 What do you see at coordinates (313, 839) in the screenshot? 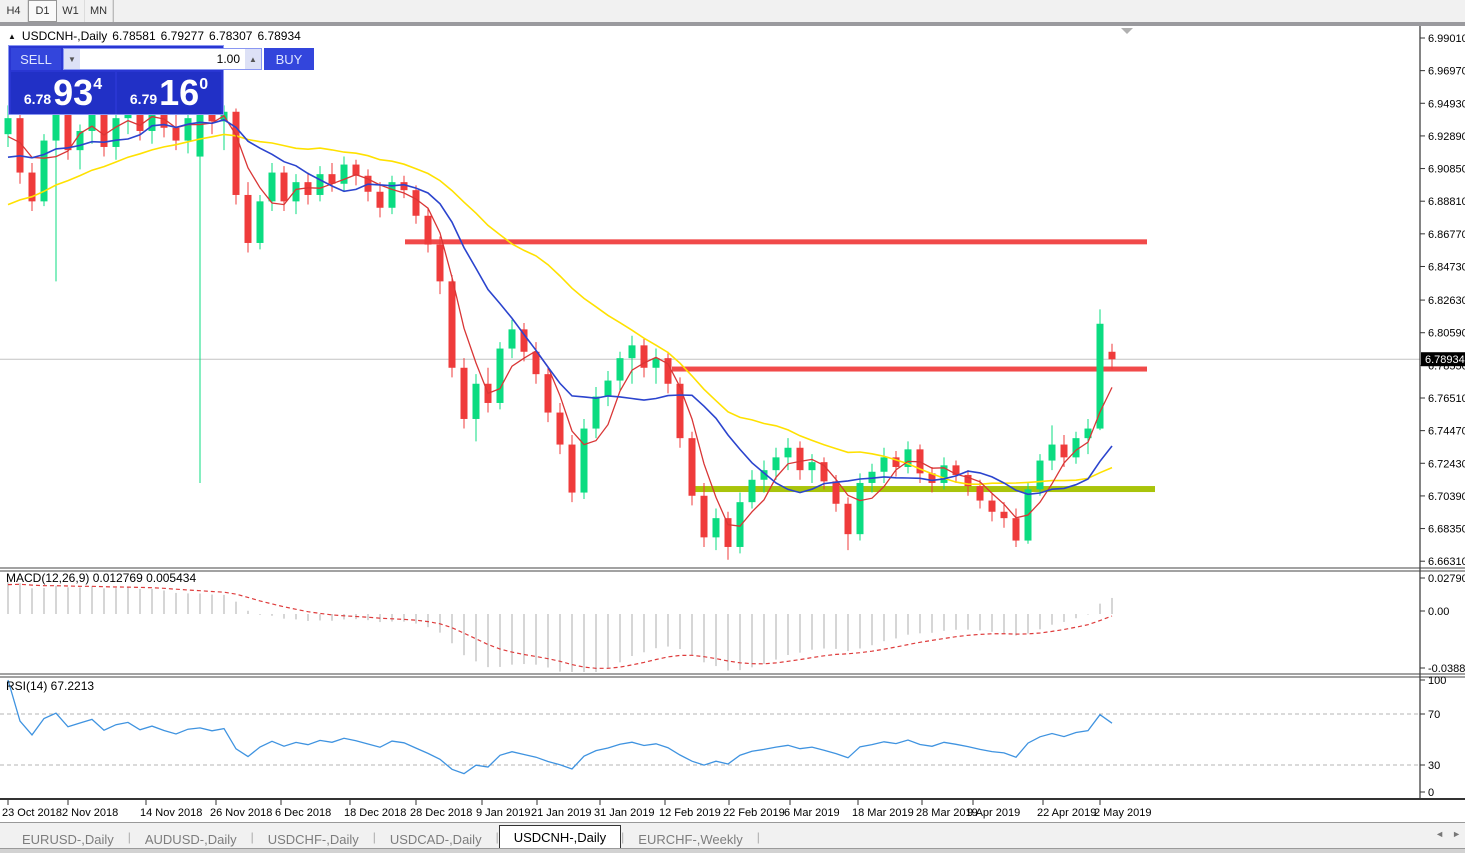
I see `tab-usdchf-daily: USDCHF-,Daily` at bounding box center [313, 839].